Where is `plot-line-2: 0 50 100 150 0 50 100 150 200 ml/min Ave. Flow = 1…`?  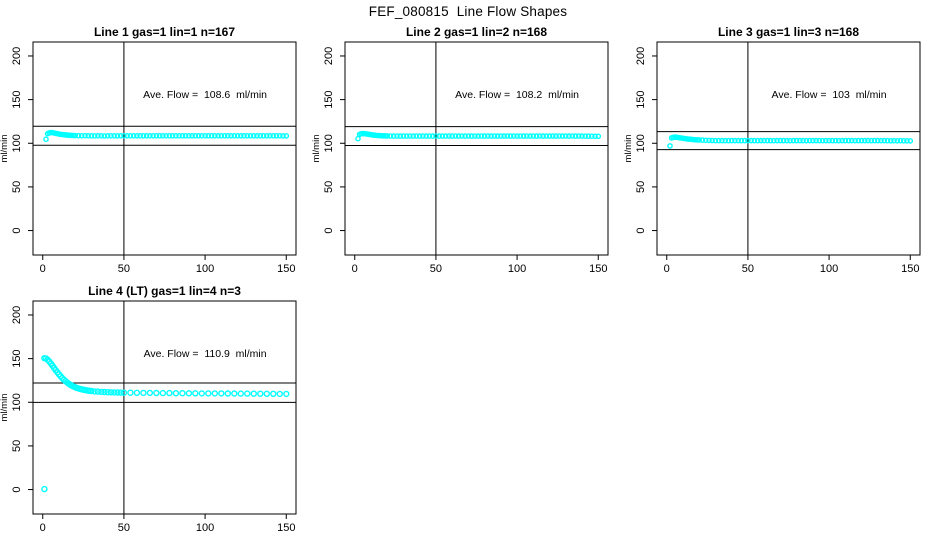 plot-line-2: 0 50 100 150 0 50 100 150 200 ml/min Ave. Flow = 1… is located at coordinates (460, 158).